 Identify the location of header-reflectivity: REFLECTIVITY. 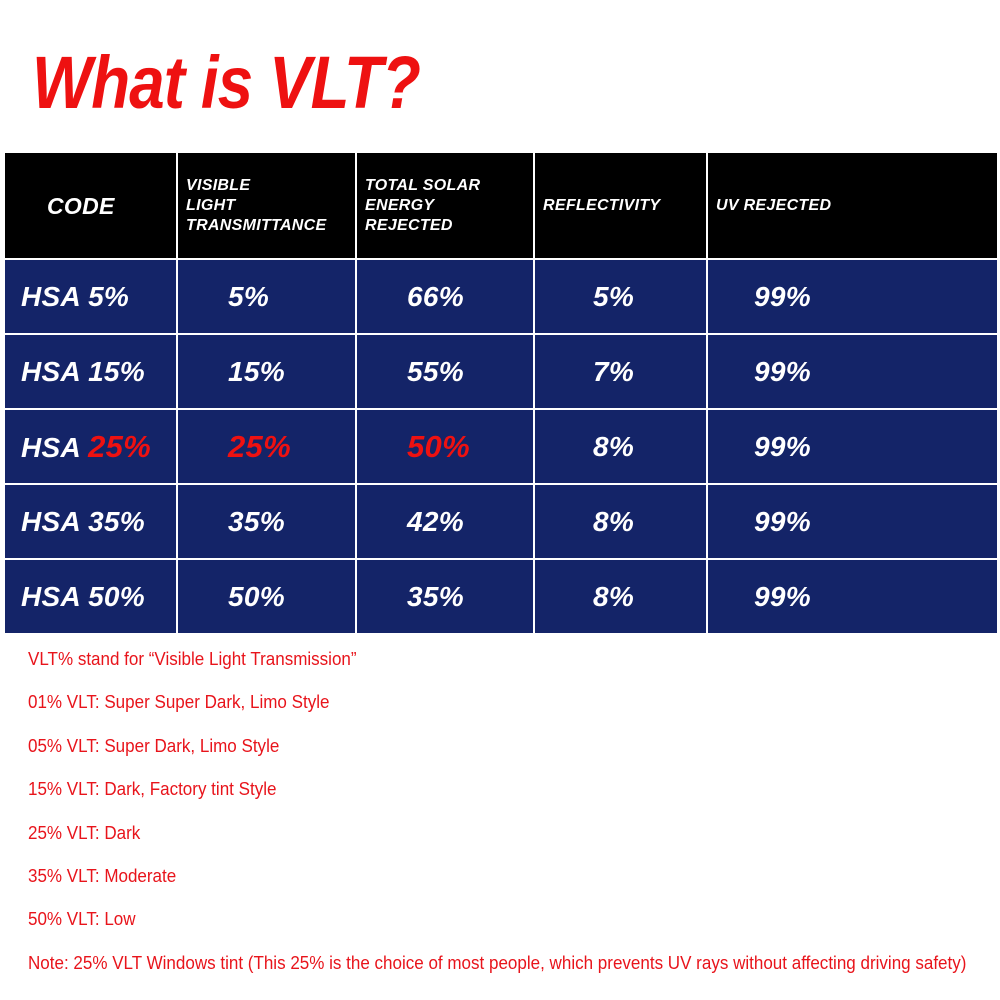
(620, 205).